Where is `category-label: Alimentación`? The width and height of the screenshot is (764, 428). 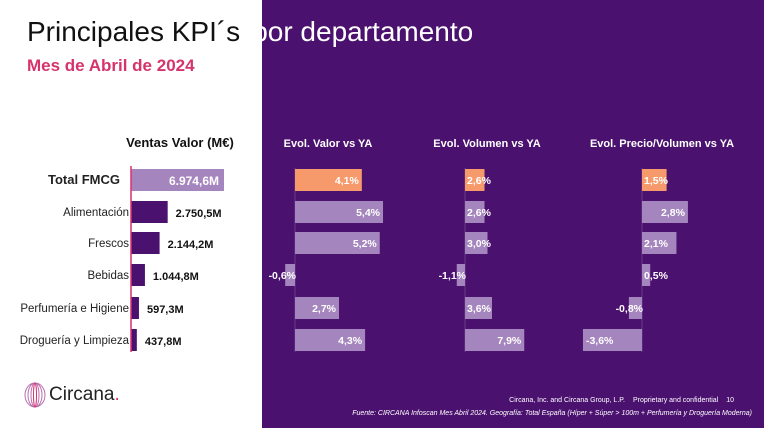
category-label: Alimentación is located at coordinates (96, 213).